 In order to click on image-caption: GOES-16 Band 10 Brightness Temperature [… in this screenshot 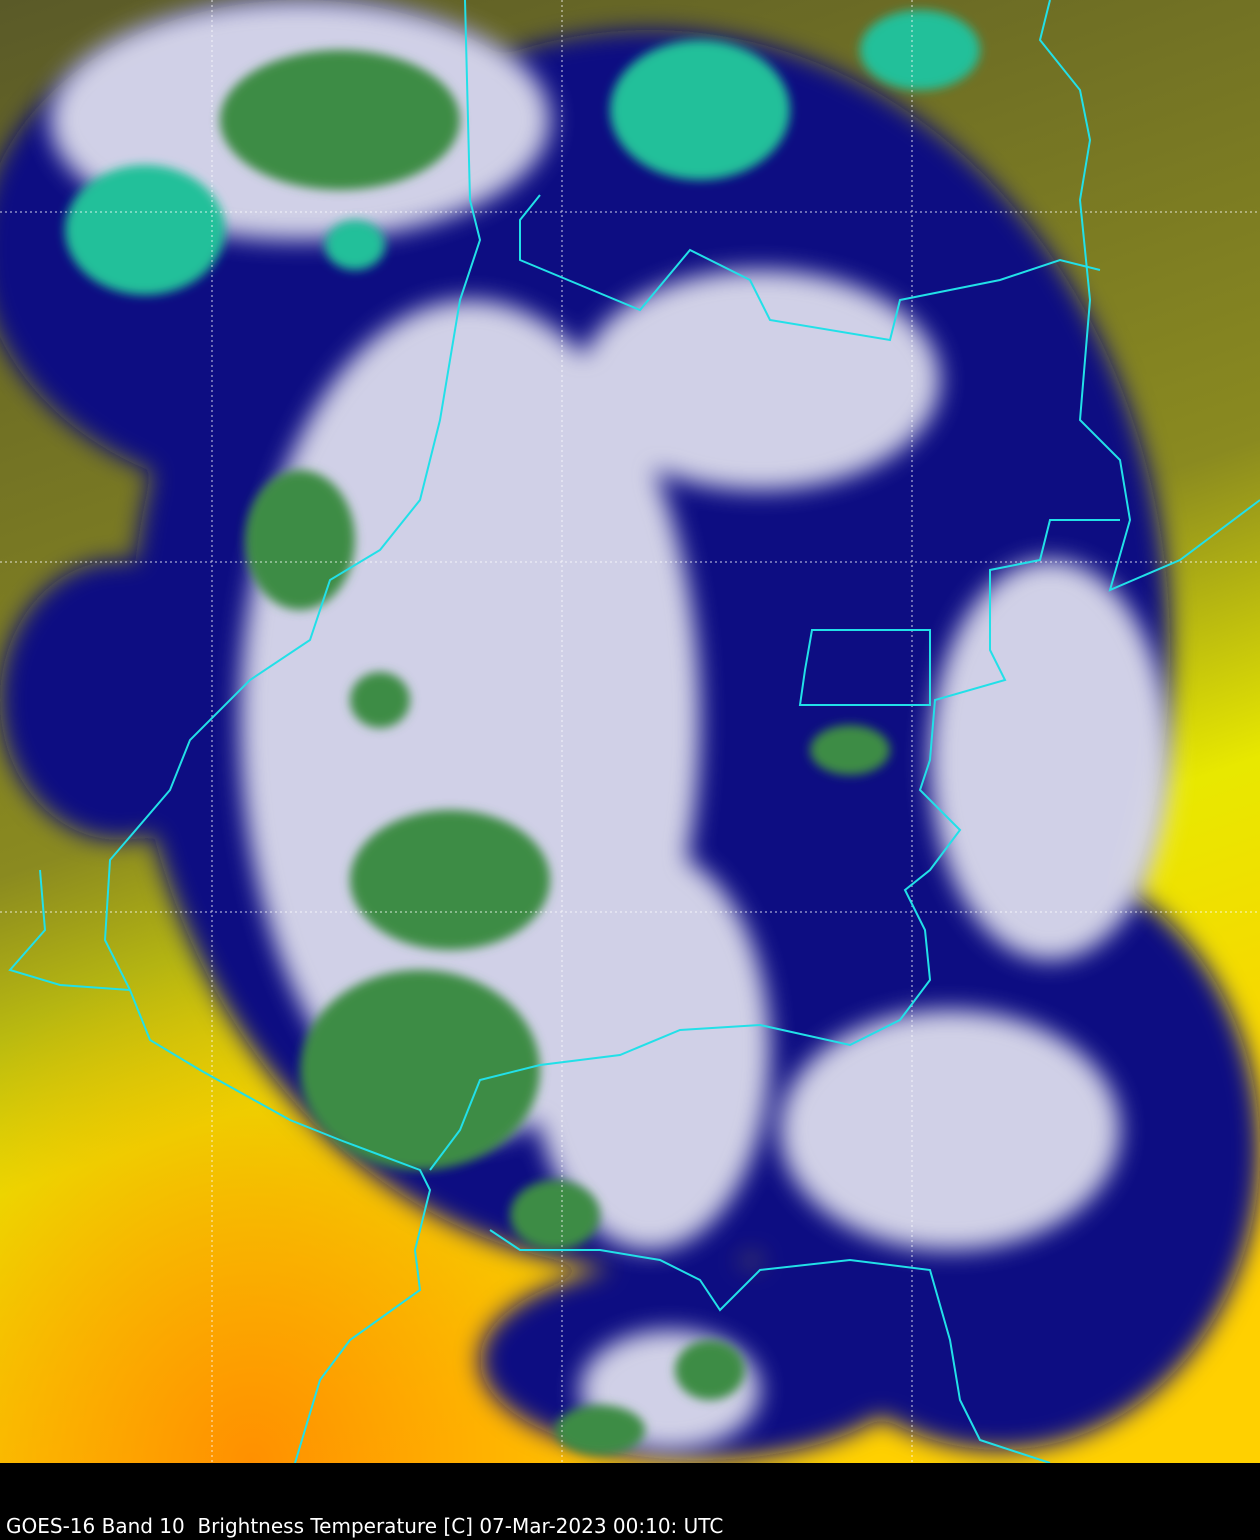, I will do `click(365, 1526)`.